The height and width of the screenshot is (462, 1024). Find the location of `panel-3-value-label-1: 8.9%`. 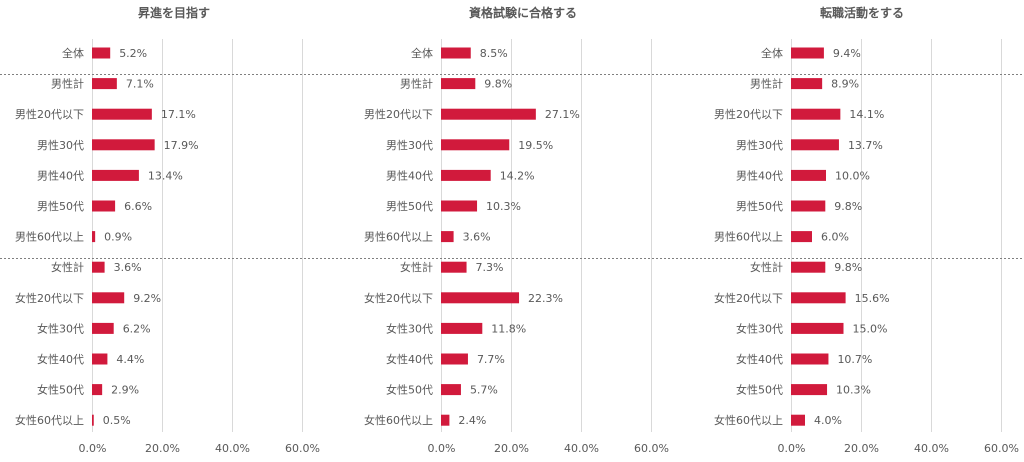

panel-3-value-label-1: 8.9% is located at coordinates (845, 84).